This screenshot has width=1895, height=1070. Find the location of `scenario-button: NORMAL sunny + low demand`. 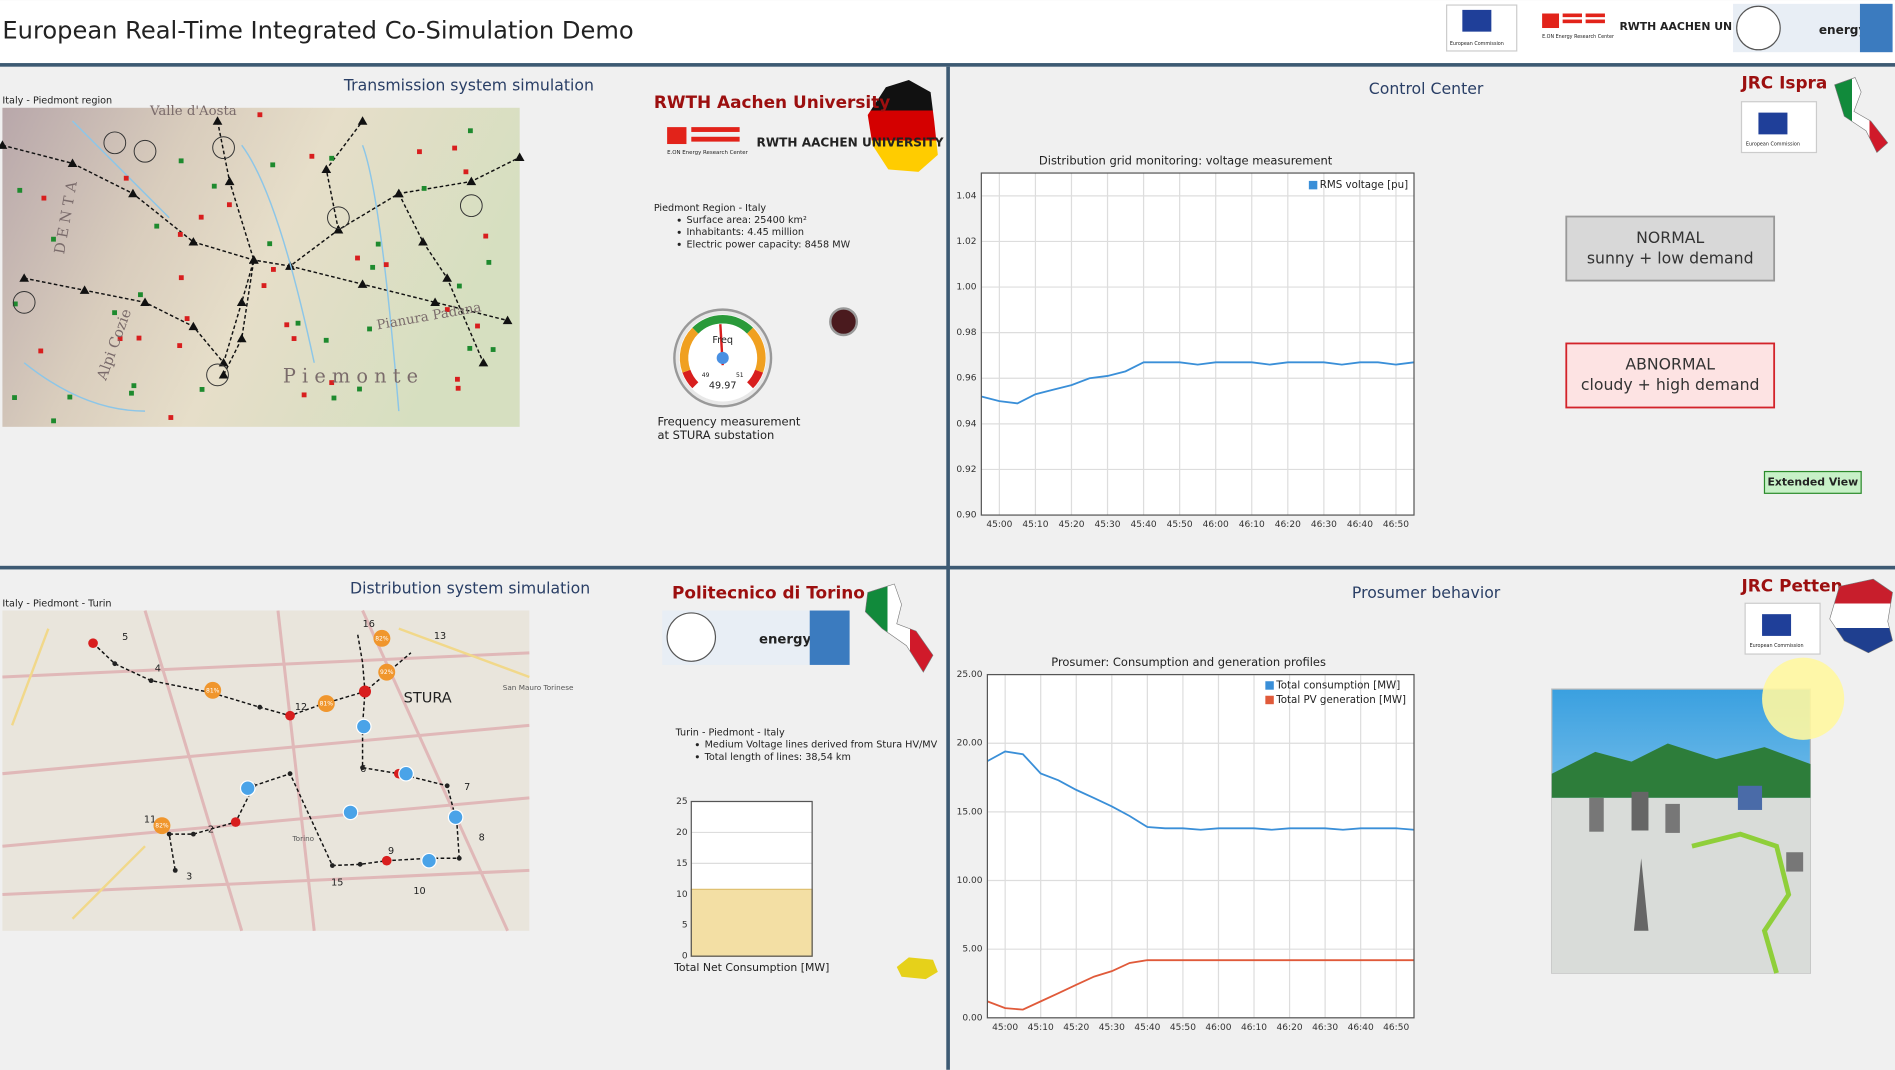

scenario-button: NORMAL sunny + low demand is located at coordinates (1670, 248).